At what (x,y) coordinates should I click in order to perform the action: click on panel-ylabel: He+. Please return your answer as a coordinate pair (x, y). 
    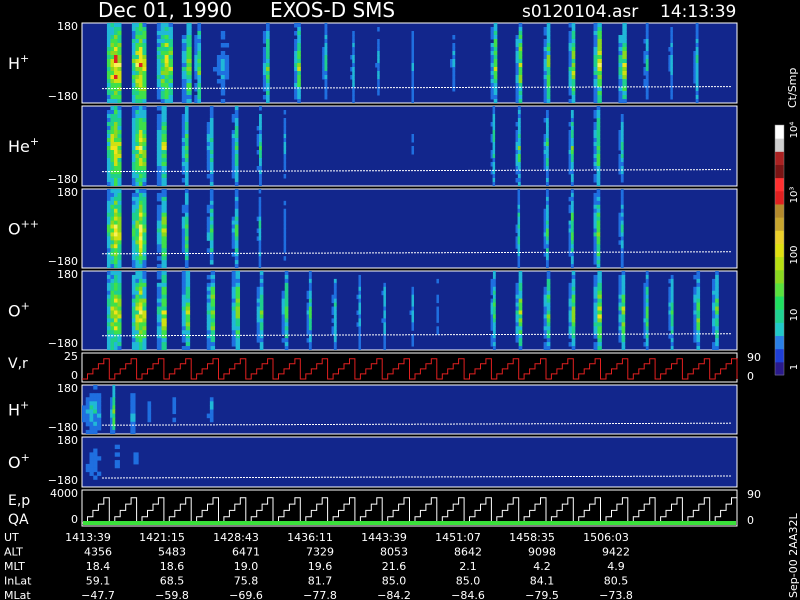
    Looking at the image, I should click on (23, 145).